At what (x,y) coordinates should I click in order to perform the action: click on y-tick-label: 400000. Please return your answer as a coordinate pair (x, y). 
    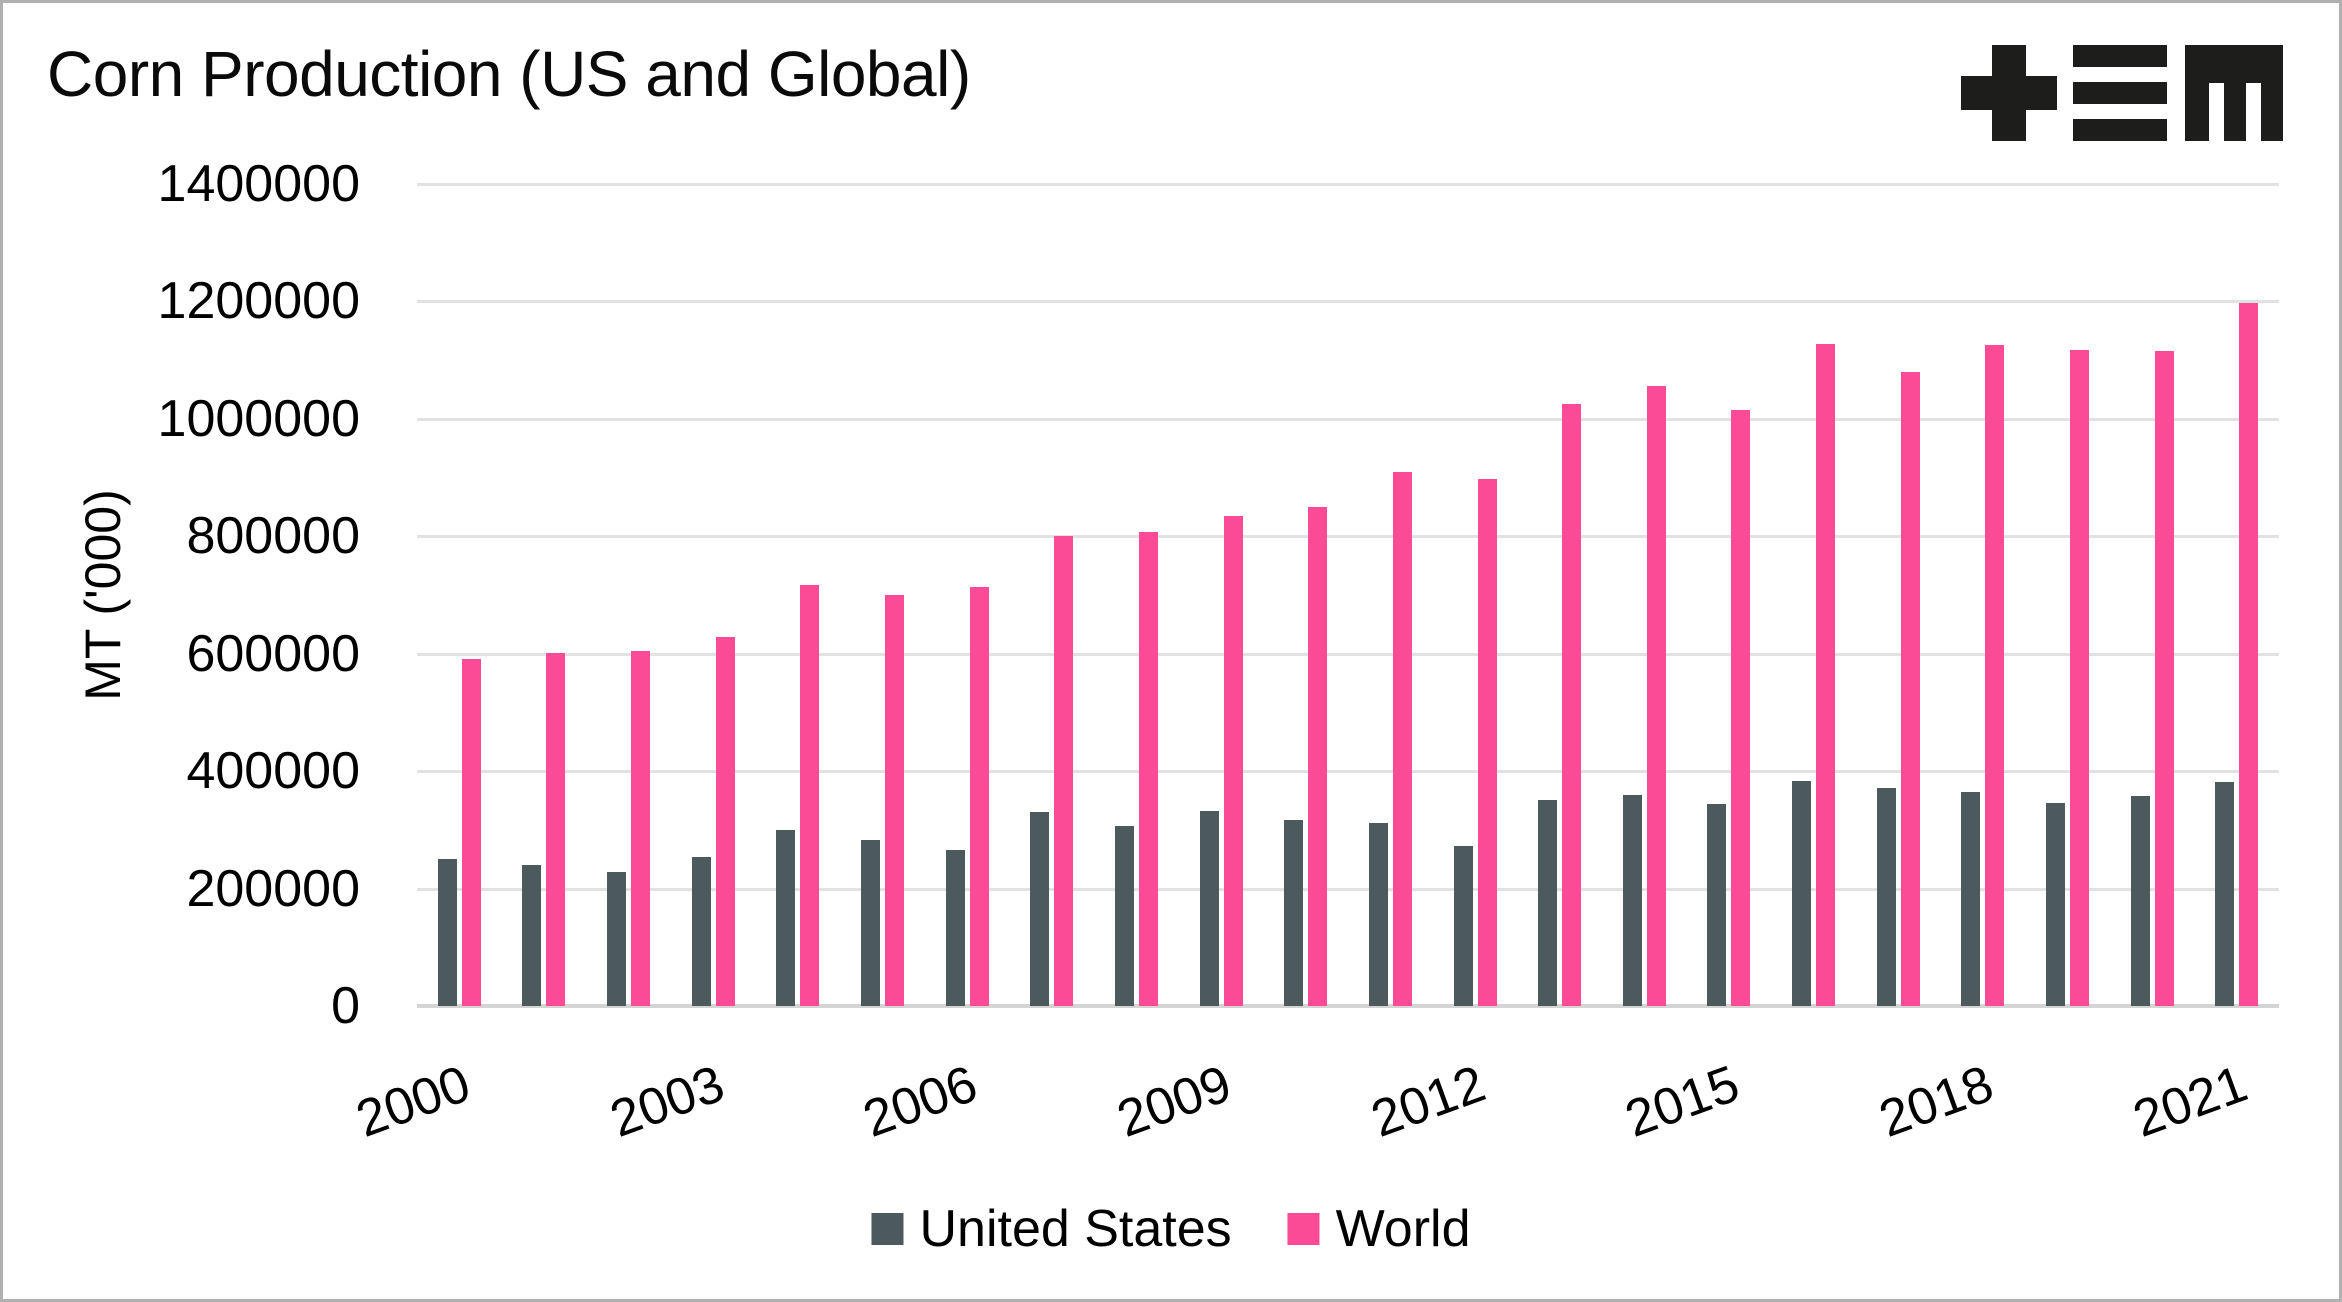
    Looking at the image, I should click on (273, 771).